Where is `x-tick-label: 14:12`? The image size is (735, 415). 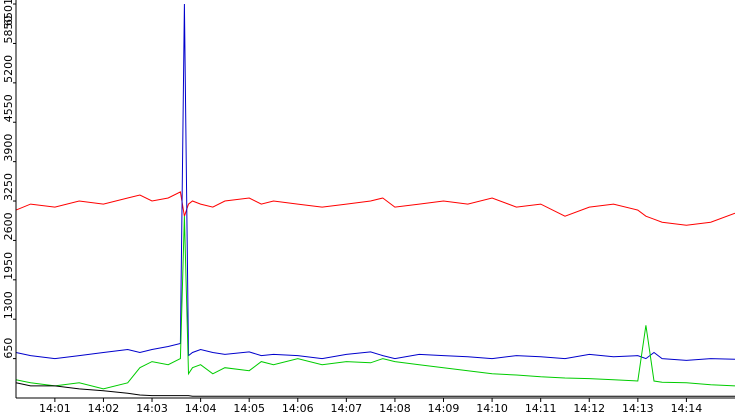
x-tick-label: 14:12 is located at coordinates (589, 408).